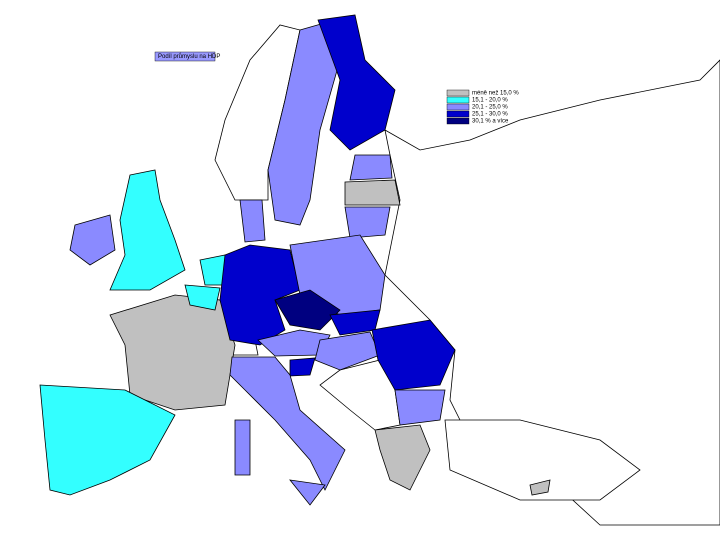 The image size is (720, 540). Describe the element at coordinates (347, 351) in the screenshot. I see `hungary` at that location.